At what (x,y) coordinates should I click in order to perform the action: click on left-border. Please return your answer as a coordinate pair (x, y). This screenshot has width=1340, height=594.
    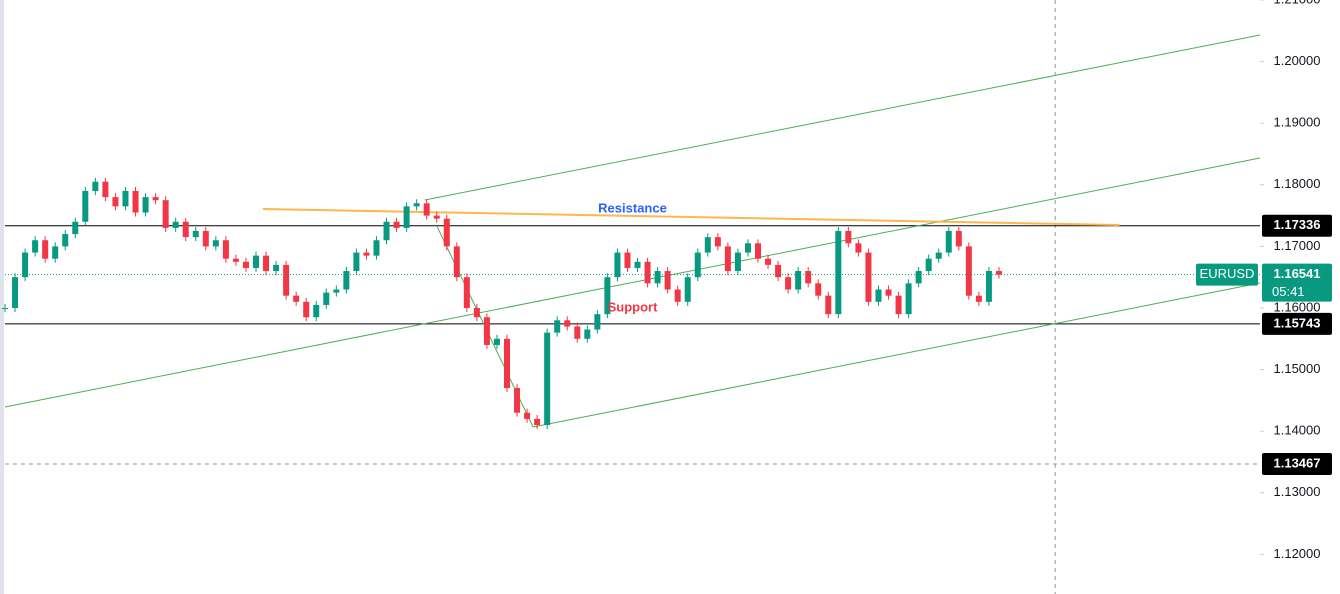
    Looking at the image, I should click on (2, 297).